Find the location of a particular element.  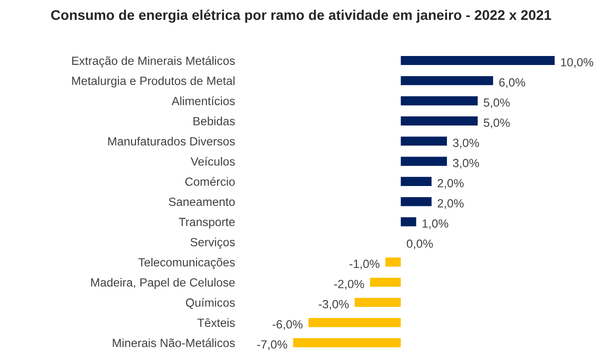

chart-title: Consumo de energia elétrica por ramo de atividade em janeiro - 2022 x 2021 is located at coordinates (301, 16).